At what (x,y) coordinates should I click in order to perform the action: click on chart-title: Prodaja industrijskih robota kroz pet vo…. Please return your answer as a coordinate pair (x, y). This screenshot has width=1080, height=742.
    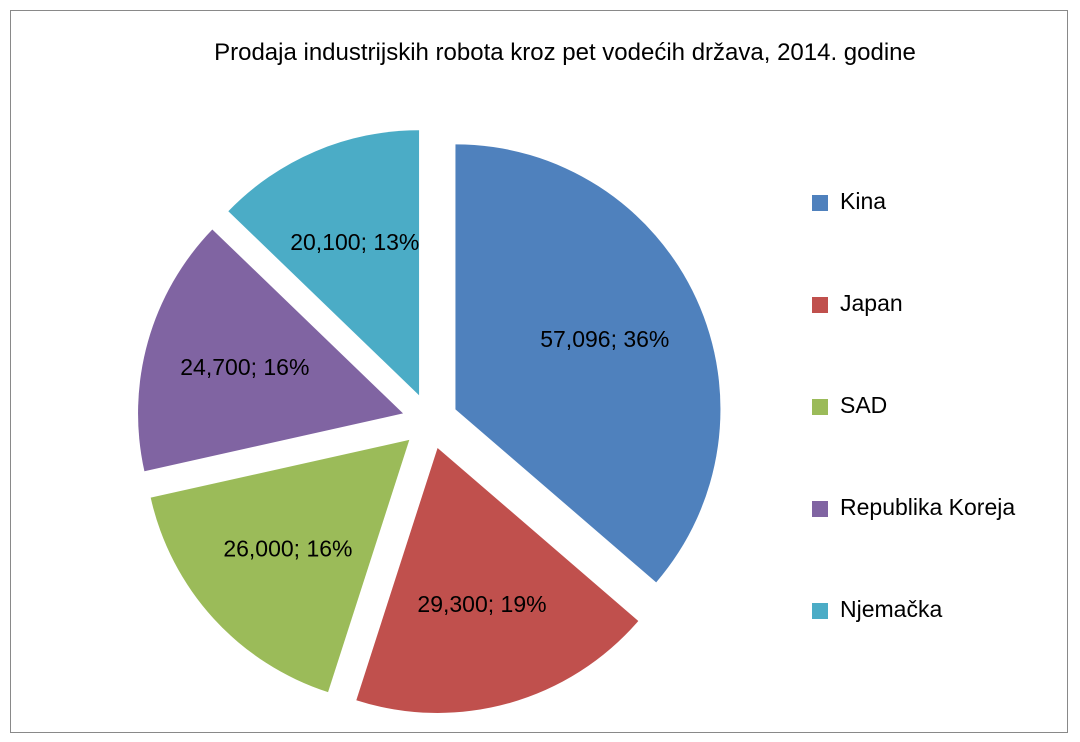
    Looking at the image, I should click on (565, 52).